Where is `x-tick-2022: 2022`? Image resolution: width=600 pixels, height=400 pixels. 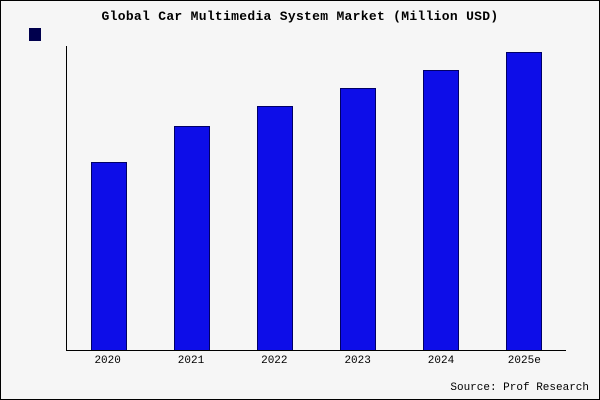
x-tick-2022: 2022 is located at coordinates (274, 361).